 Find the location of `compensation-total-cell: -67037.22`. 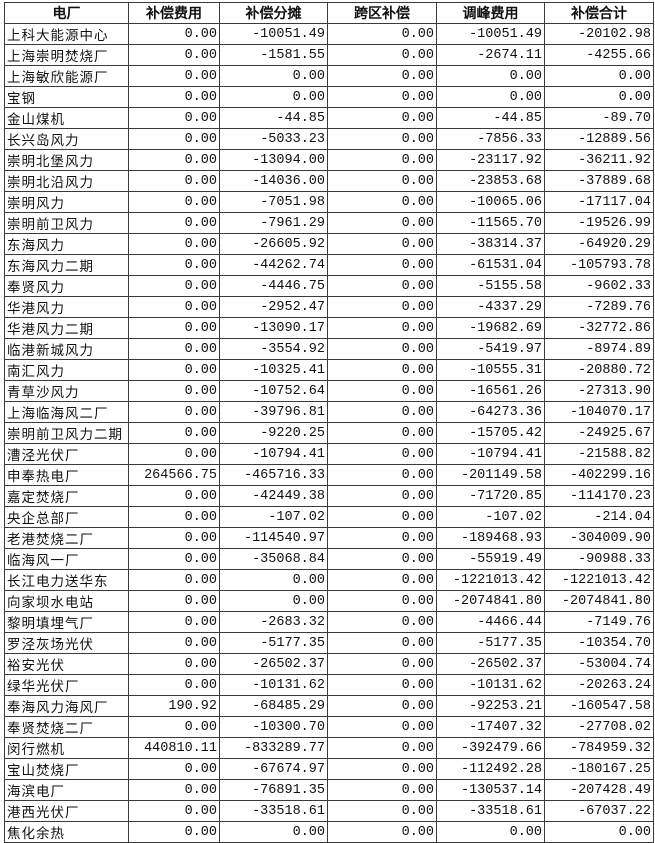

compensation-total-cell: -67037.22 is located at coordinates (599, 811).